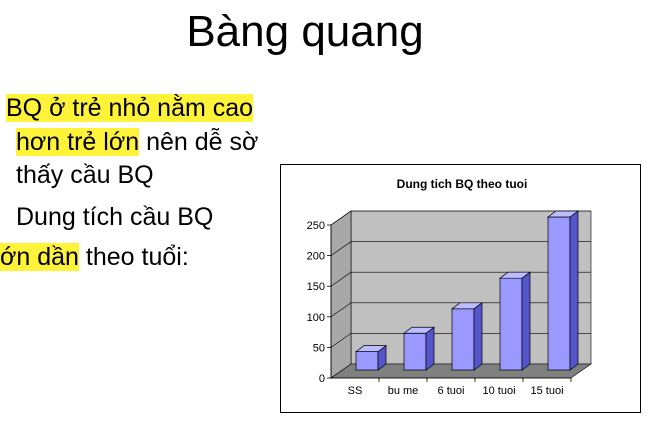 The width and height of the screenshot is (663, 435). I want to click on bullet-text: Dung tích cầu BQ, so click(115, 217).